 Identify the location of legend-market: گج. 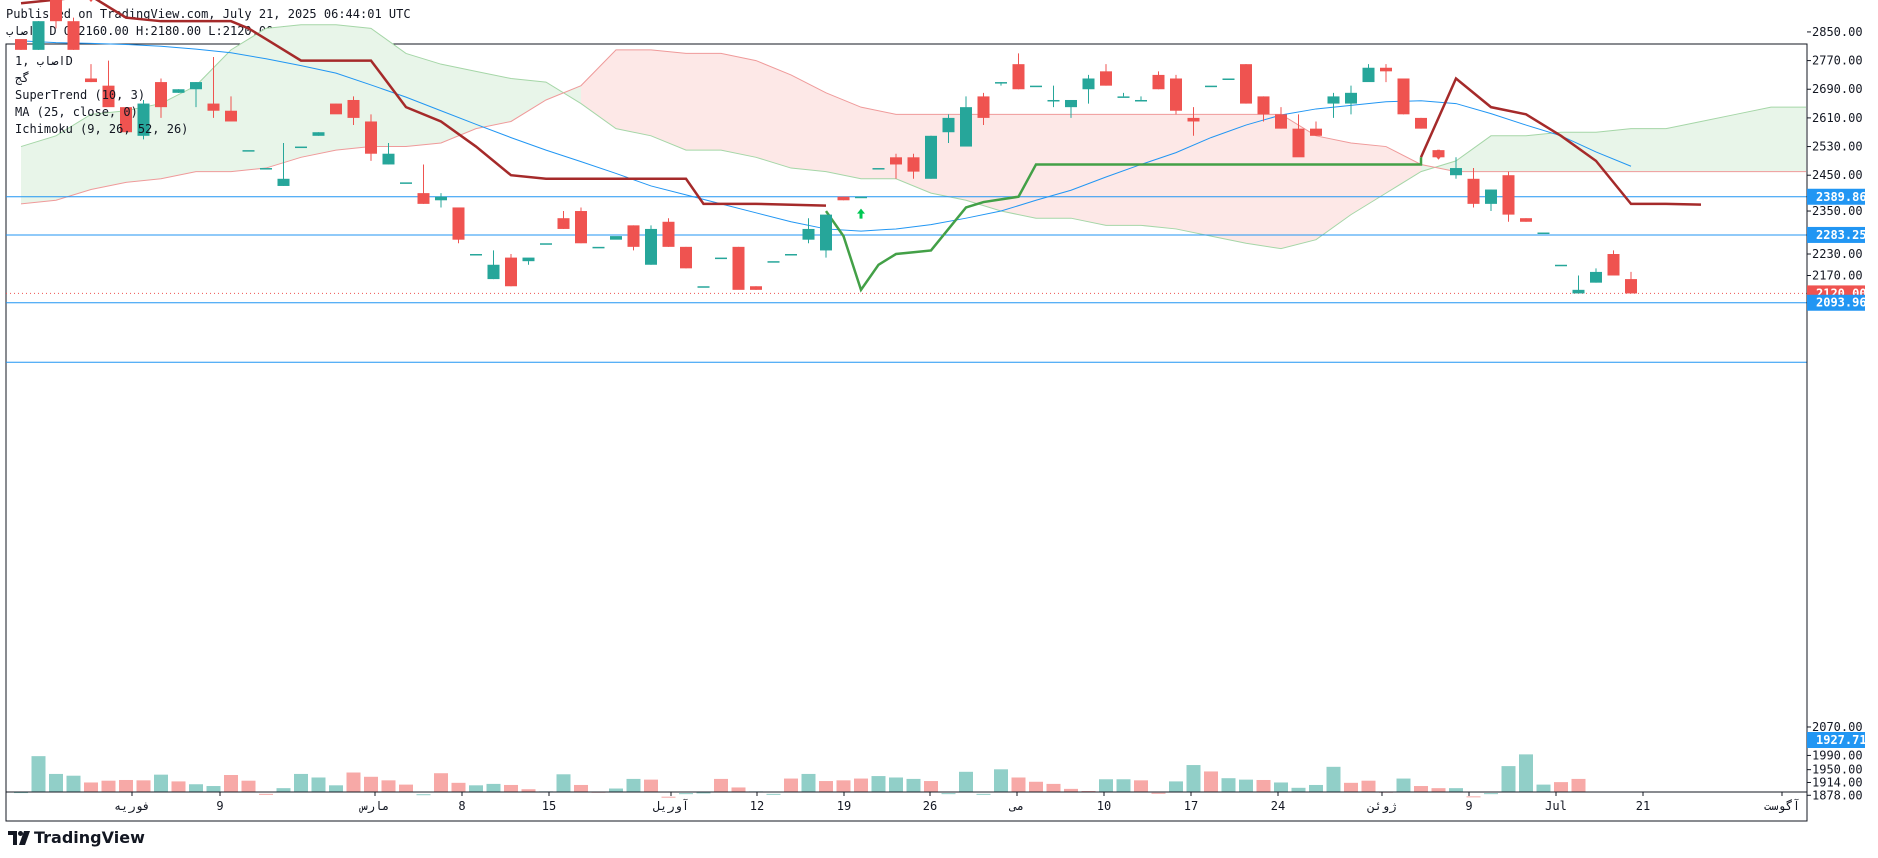
(22, 78).